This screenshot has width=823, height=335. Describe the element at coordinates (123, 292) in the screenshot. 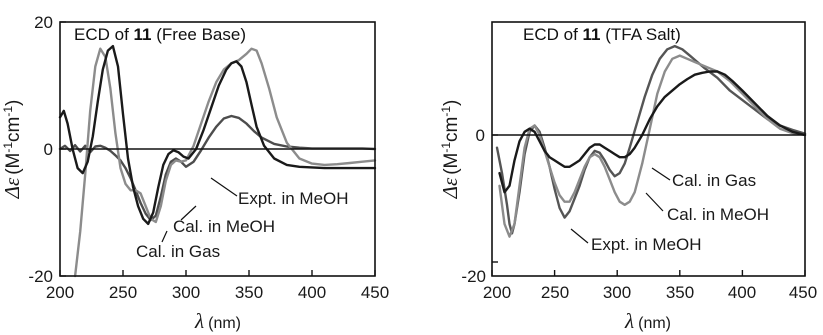

I see `free-base-xtick-label: 250` at that location.